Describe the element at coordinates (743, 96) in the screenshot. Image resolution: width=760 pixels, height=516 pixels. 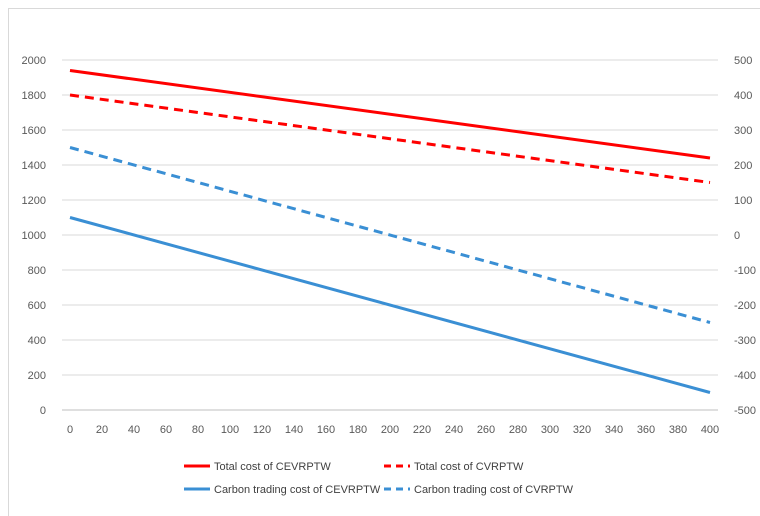
I see `y2-tick-label: 400` at that location.